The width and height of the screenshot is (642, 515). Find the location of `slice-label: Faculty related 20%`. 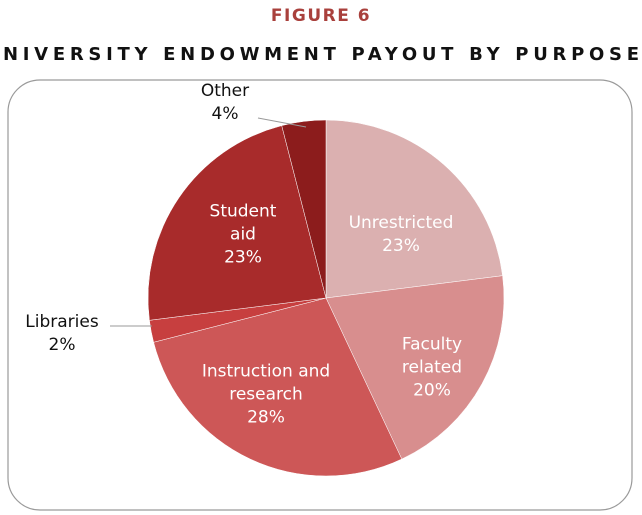

slice-label: Faculty related 20% is located at coordinates (432, 368).